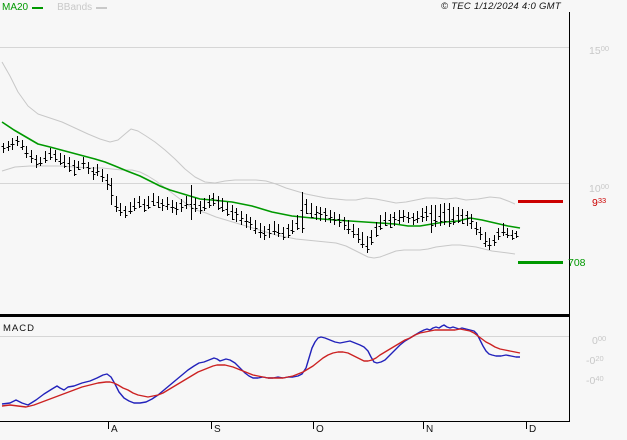  What do you see at coordinates (19, 328) in the screenshot?
I see `macd-pane-title: MACD` at bounding box center [19, 328].